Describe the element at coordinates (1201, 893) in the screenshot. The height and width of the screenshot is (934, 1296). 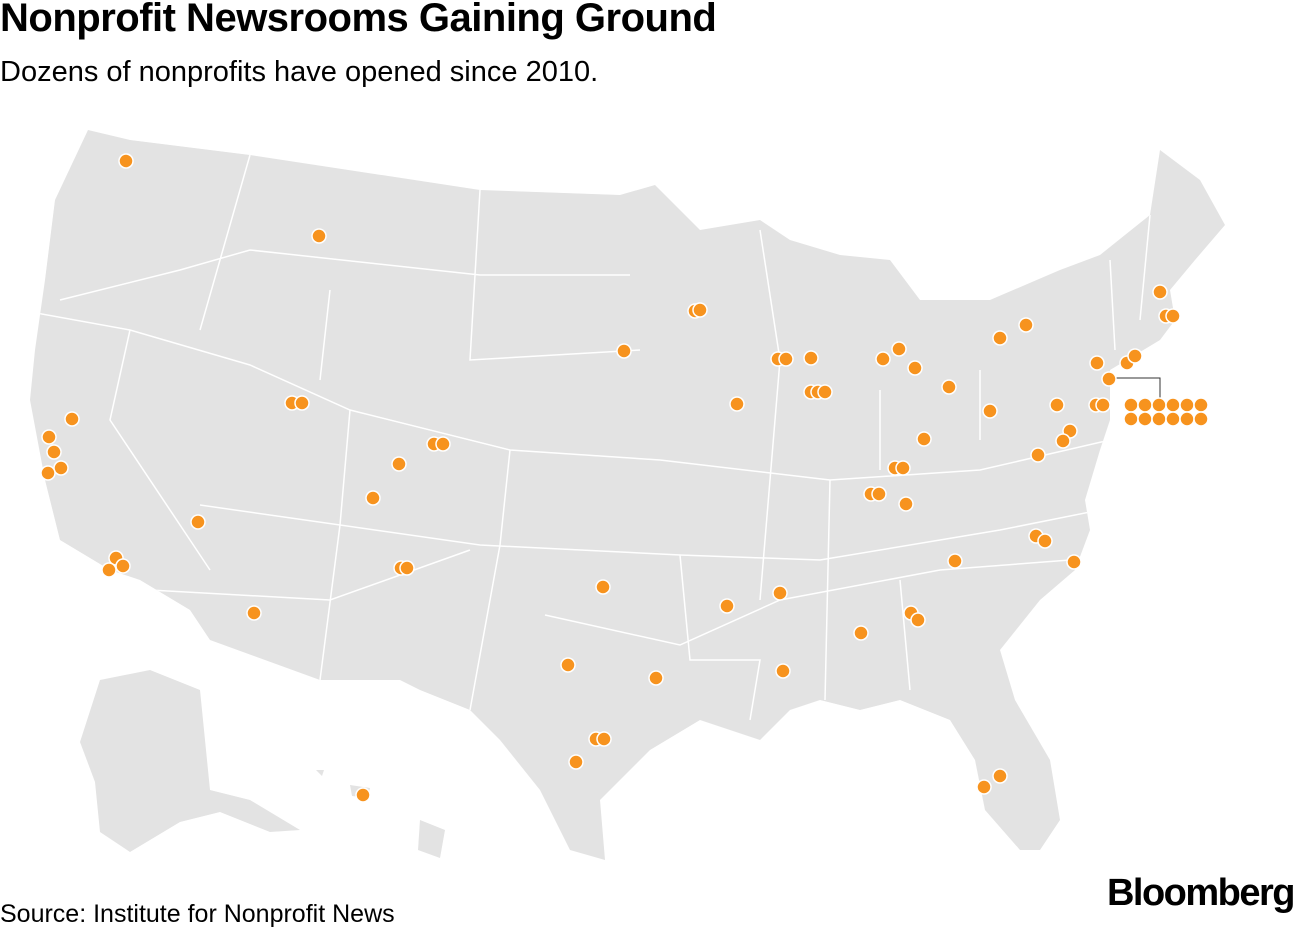
I see `logo: Bloomberg` at that location.